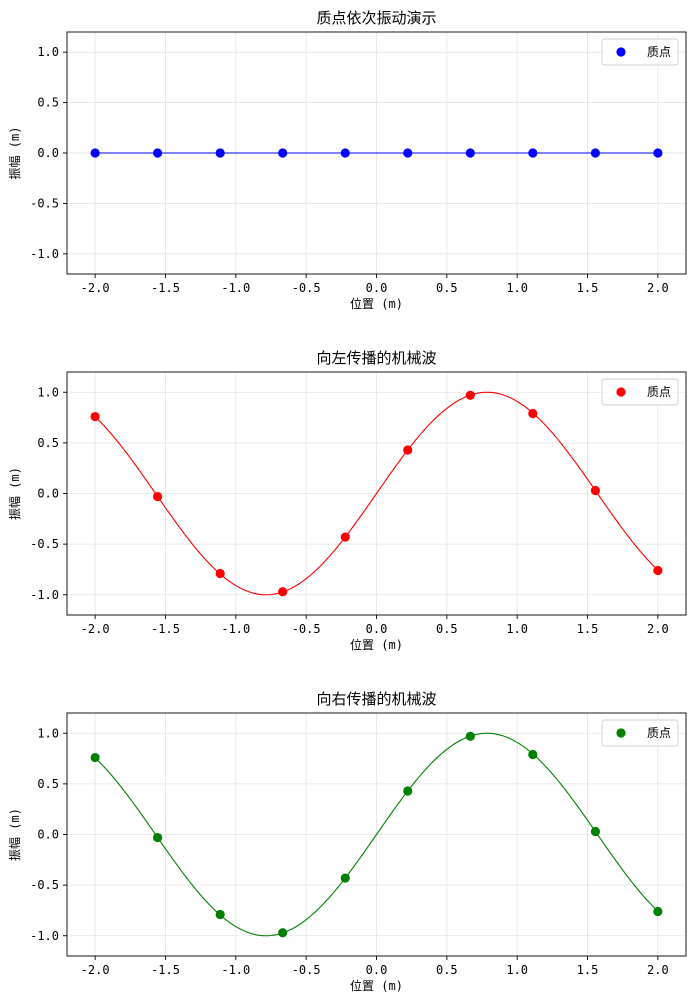 The height and width of the screenshot is (1006, 696). What do you see at coordinates (376, 358) in the screenshot?
I see `chart-title: 向左传播的机械波` at bounding box center [376, 358].